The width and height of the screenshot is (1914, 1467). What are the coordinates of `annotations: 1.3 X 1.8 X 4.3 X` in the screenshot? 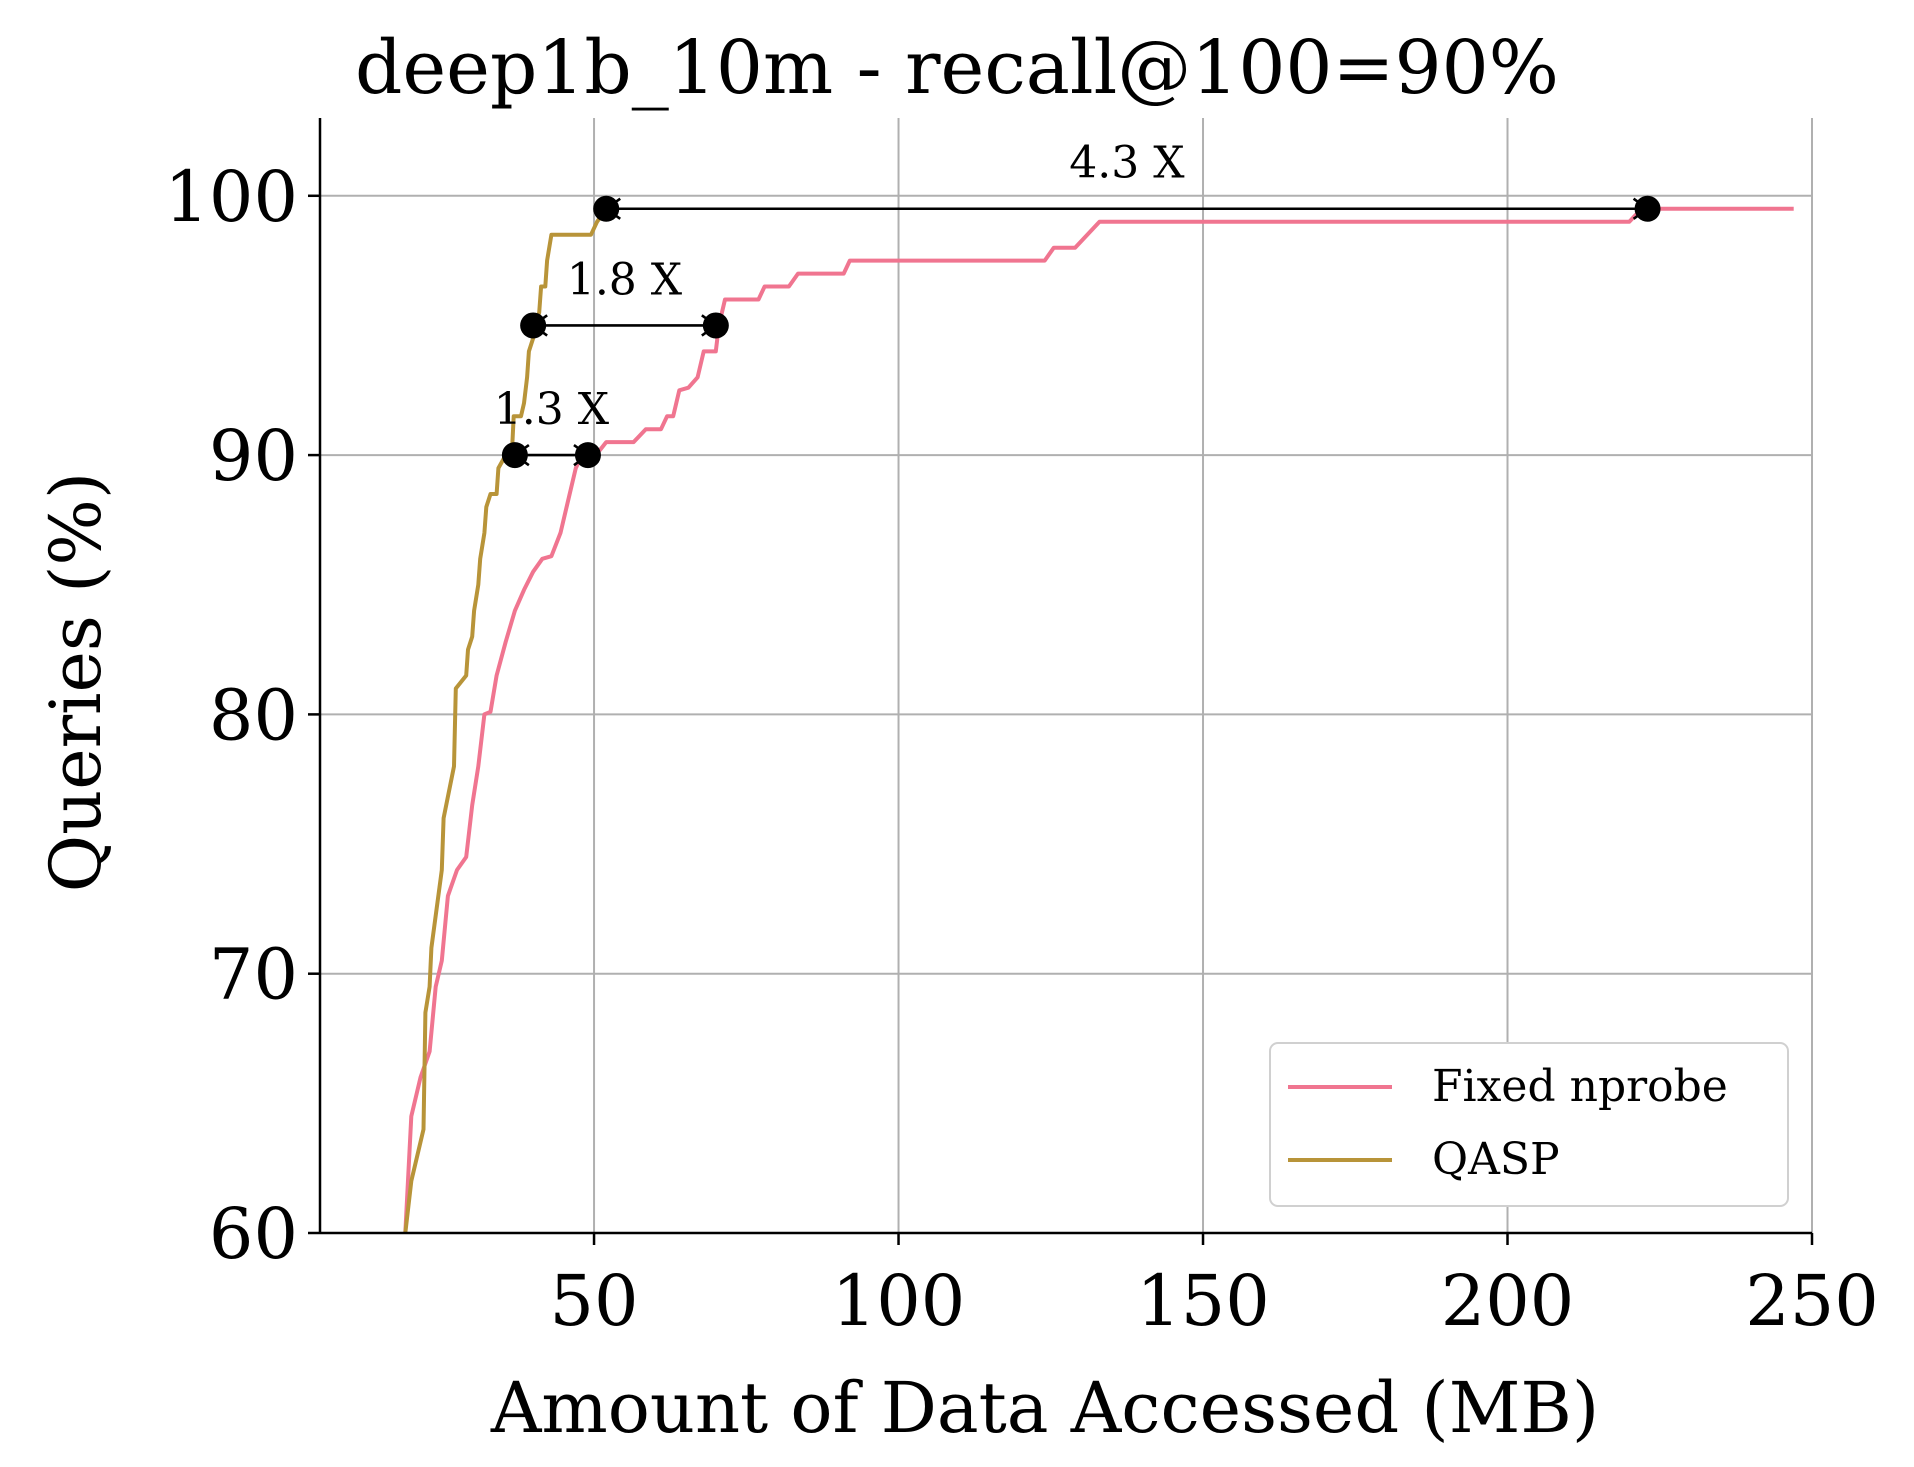 It's located at (1072, 302).